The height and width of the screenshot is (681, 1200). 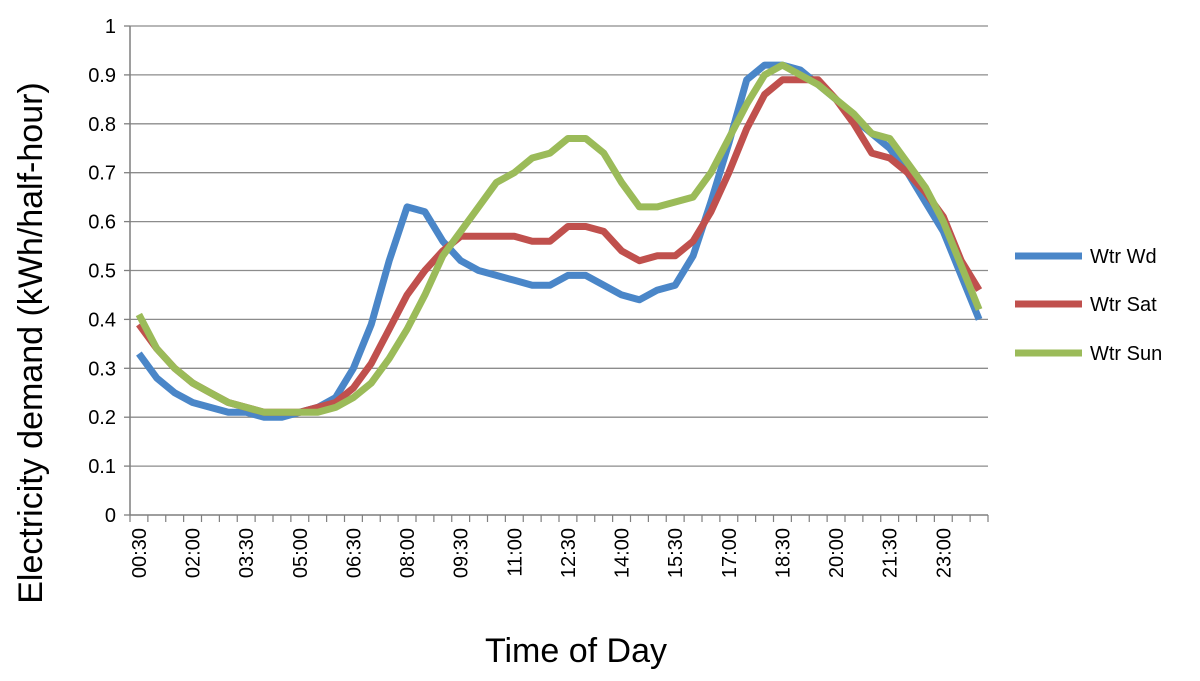 I want to click on y-tick-label: 0.7, so click(x=102, y=174).